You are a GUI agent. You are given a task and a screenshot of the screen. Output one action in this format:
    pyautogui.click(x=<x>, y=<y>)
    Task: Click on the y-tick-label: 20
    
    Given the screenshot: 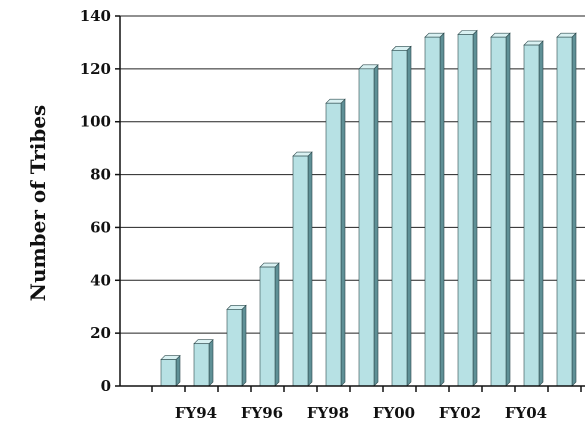 What is the action you would take?
    pyautogui.click(x=100, y=333)
    